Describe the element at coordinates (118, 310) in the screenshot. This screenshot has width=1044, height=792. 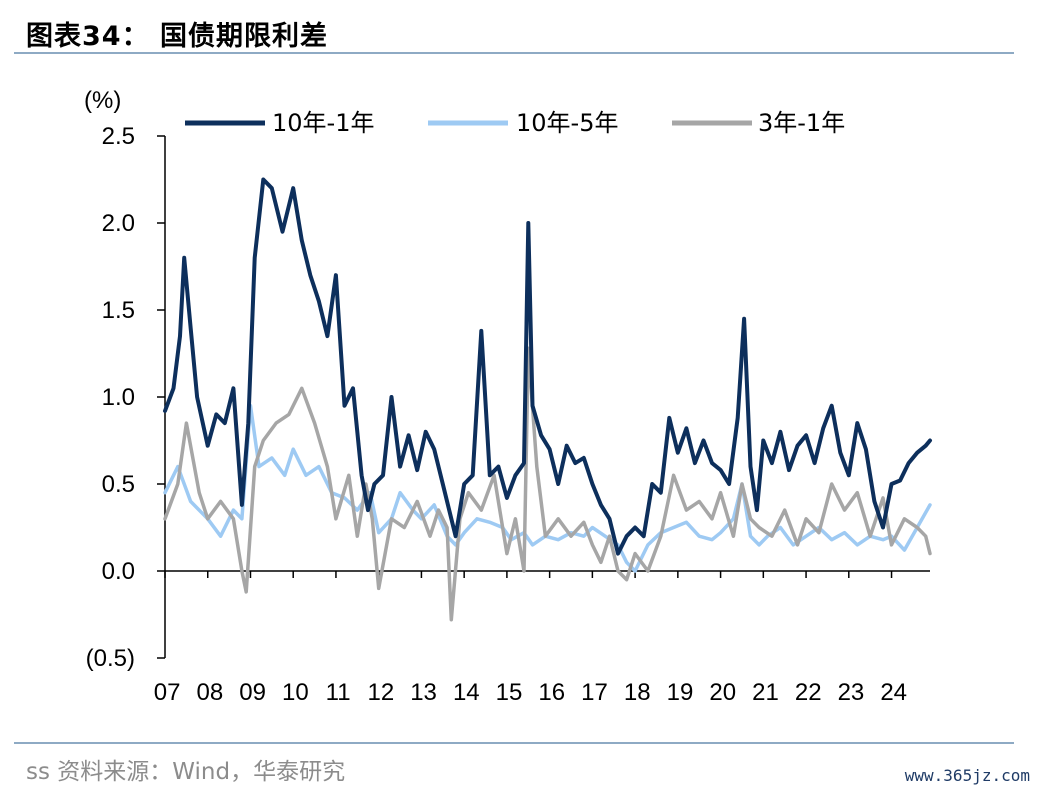
I see `y-tick-label: 1.5` at that location.